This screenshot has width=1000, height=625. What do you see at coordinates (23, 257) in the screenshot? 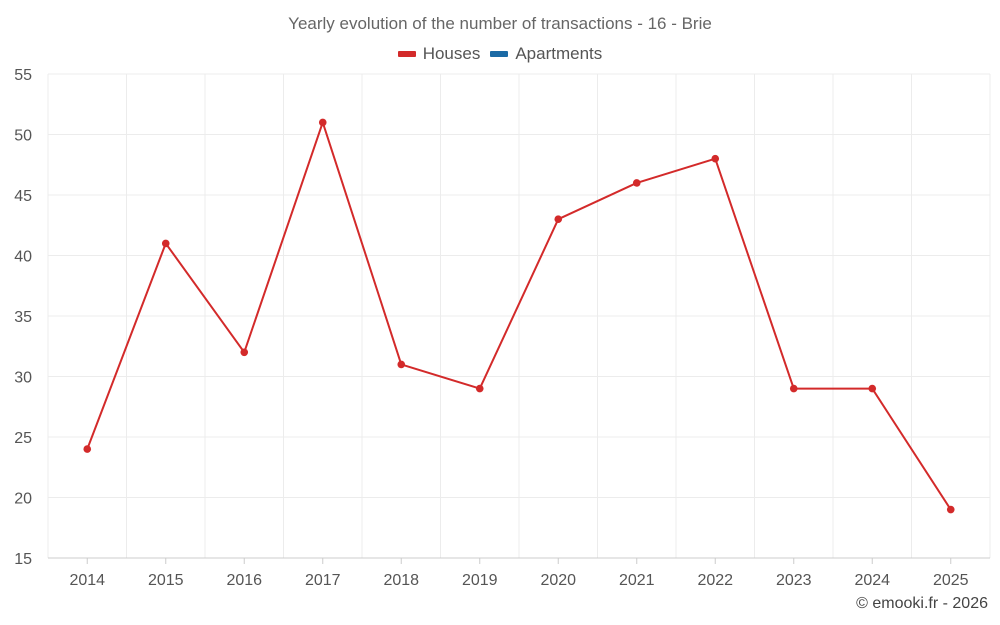
I see `y-tick-label: 40` at bounding box center [23, 257].